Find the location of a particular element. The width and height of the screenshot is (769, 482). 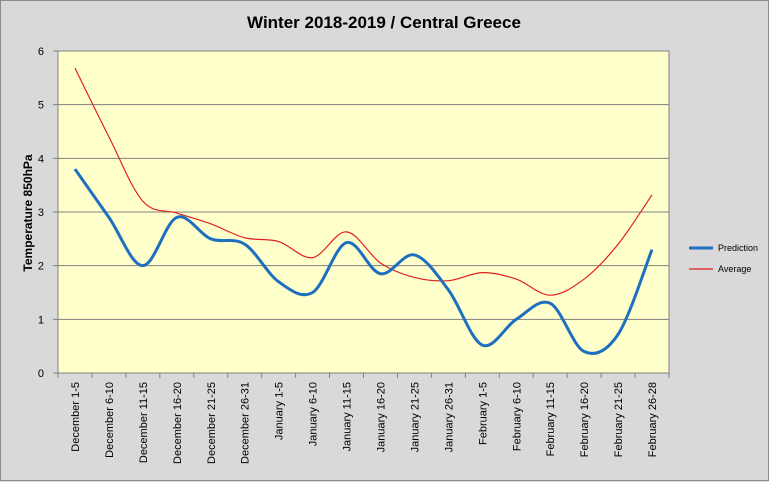

legend-label: Prediction is located at coordinates (738, 248).